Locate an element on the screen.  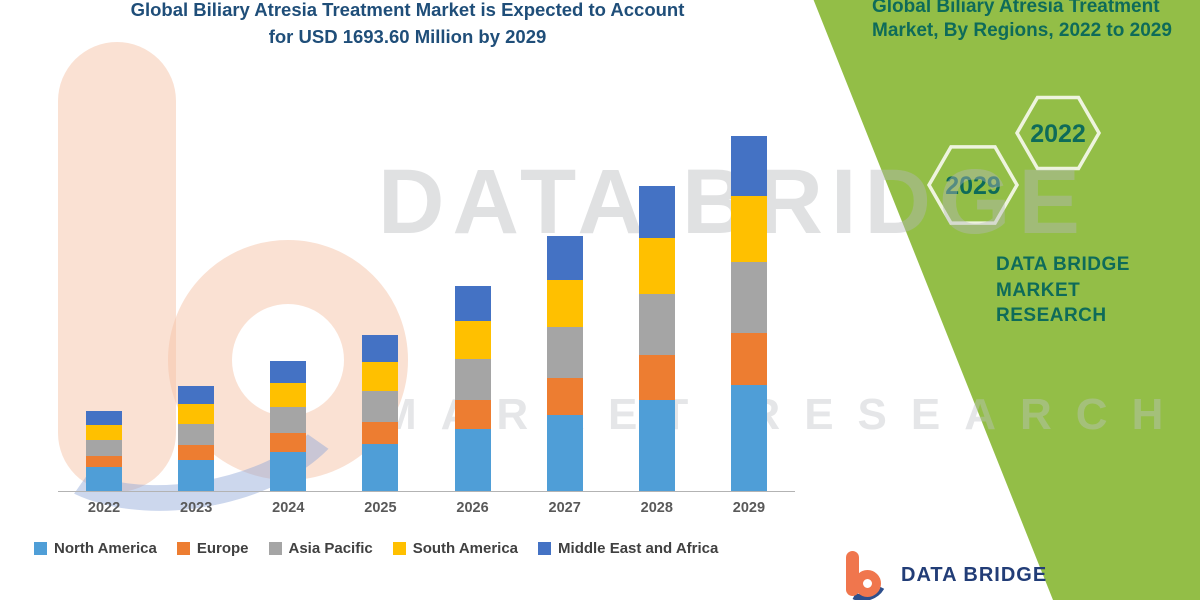
hexagon-2022 is located at coordinates (1058, 133).